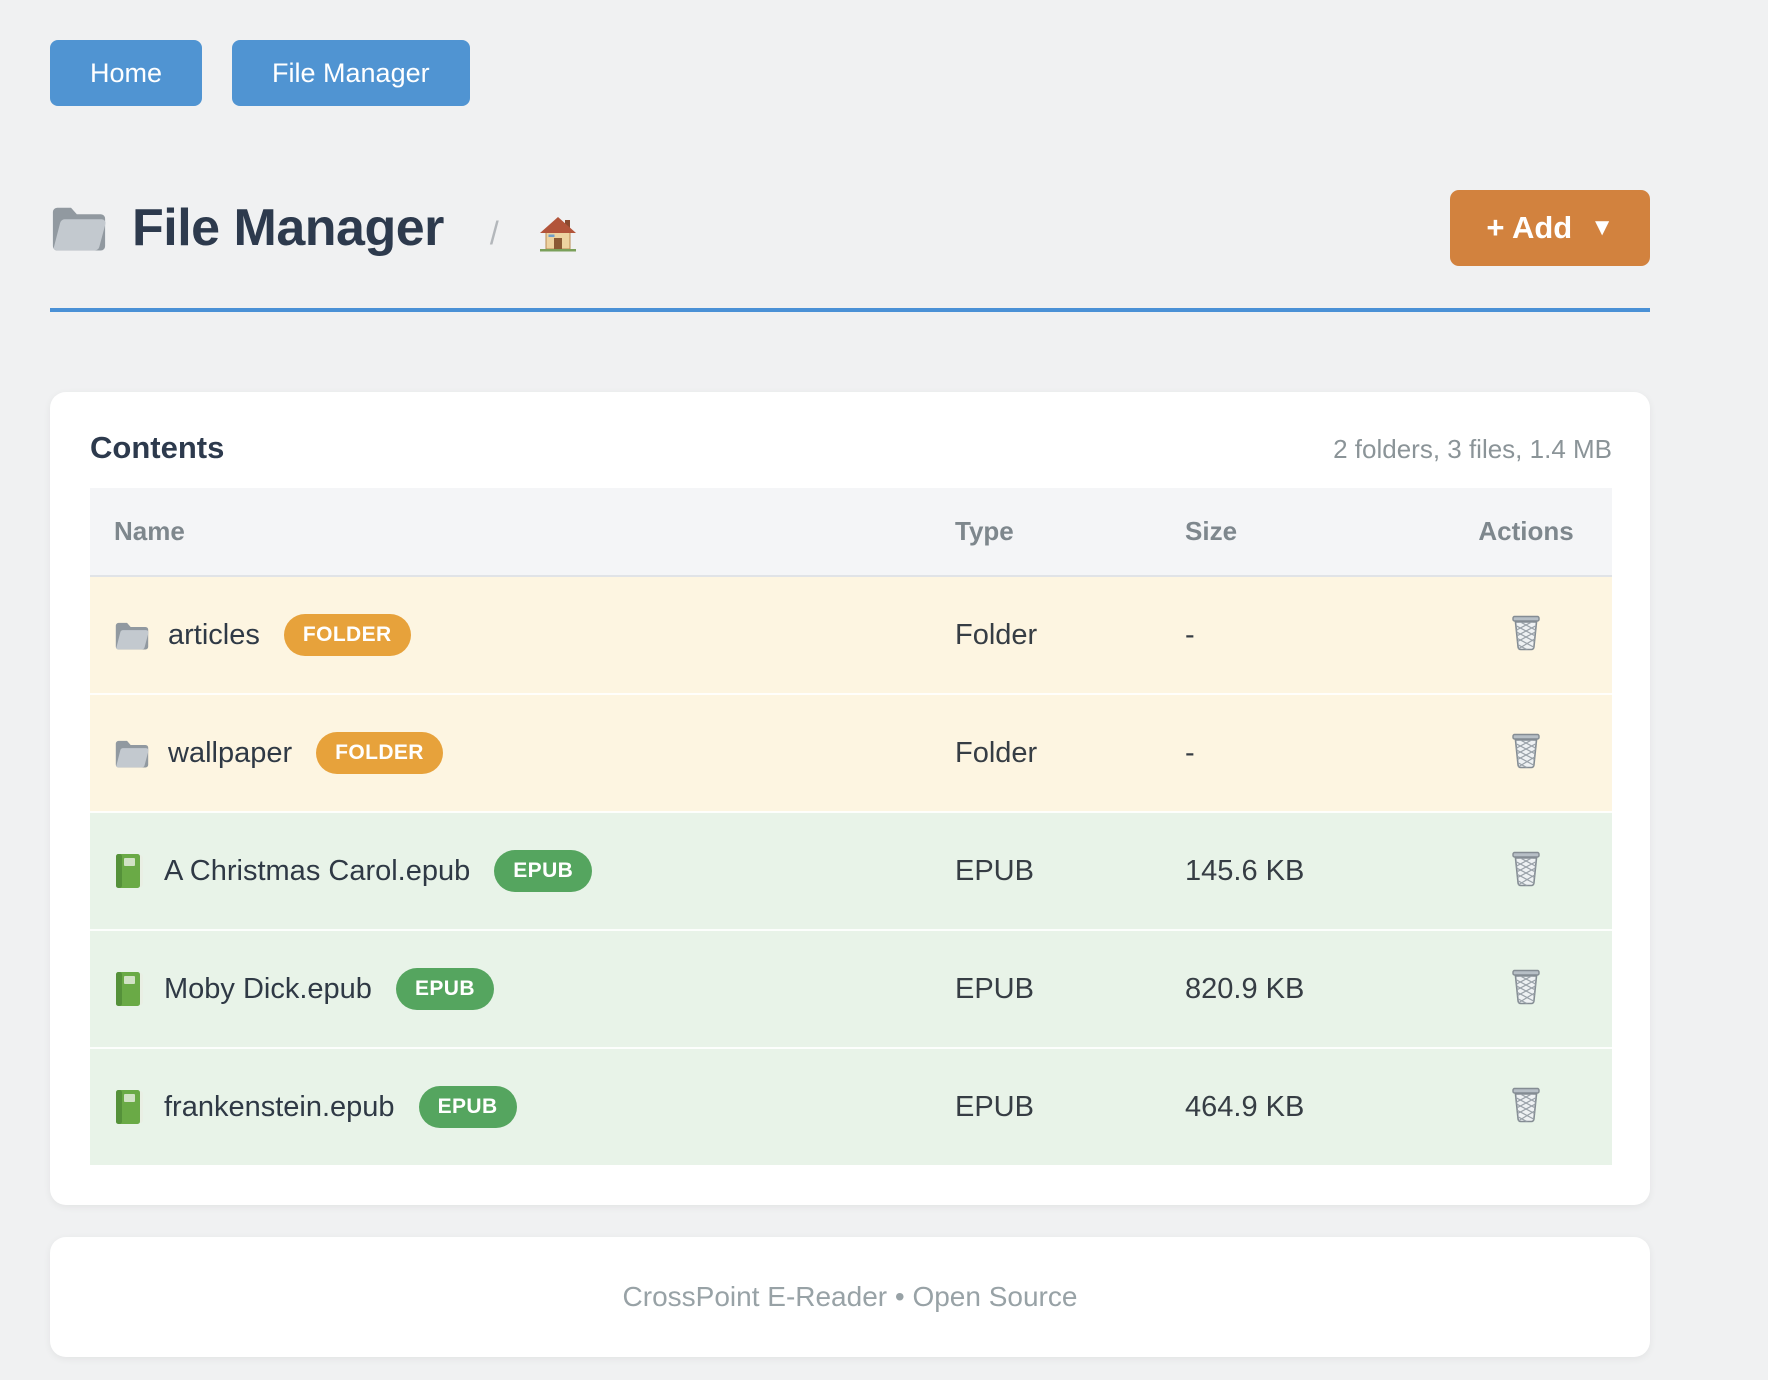 This screenshot has height=1380, width=1768. What do you see at coordinates (317, 870) in the screenshot?
I see `file-name: A Christmas Carol.epub` at bounding box center [317, 870].